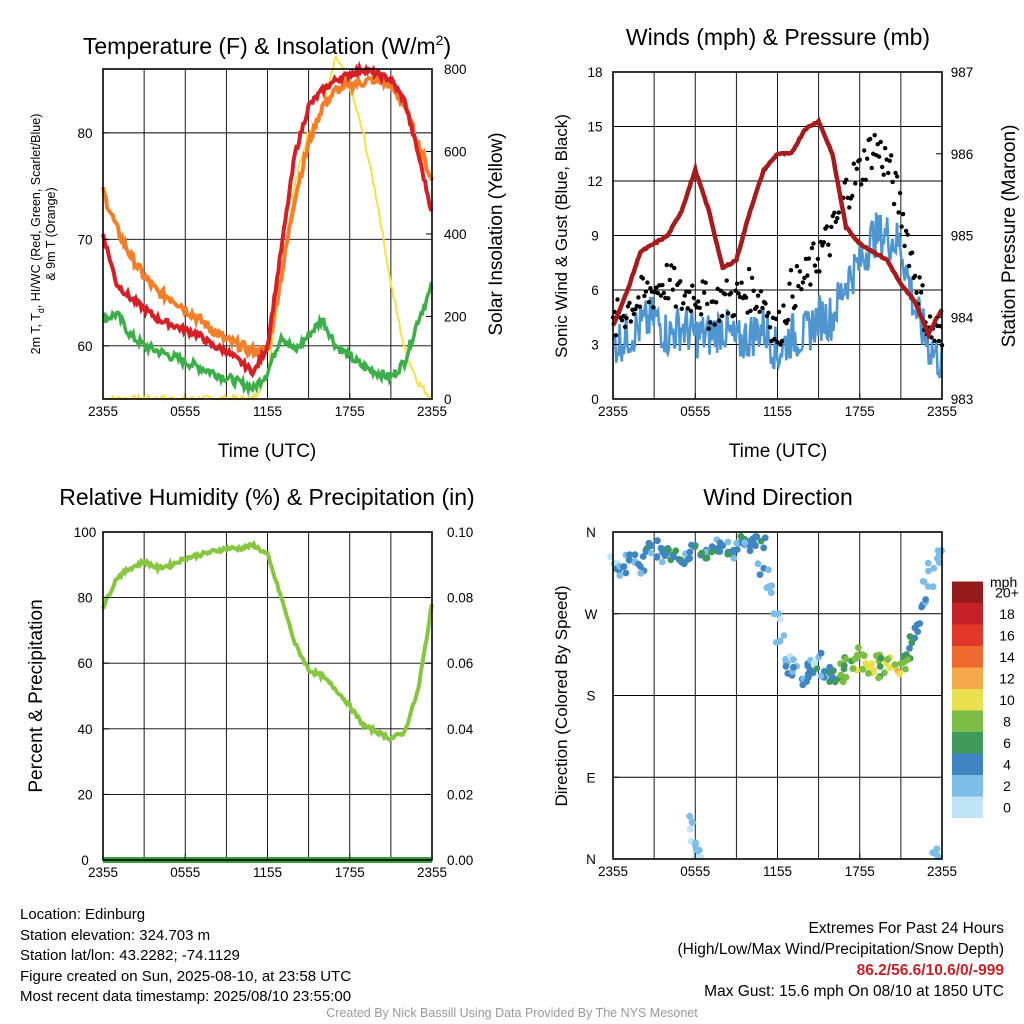 The width and height of the screenshot is (1024, 1024). What do you see at coordinates (962, 72) in the screenshot?
I see `y-tick-label-right: 987` at bounding box center [962, 72].